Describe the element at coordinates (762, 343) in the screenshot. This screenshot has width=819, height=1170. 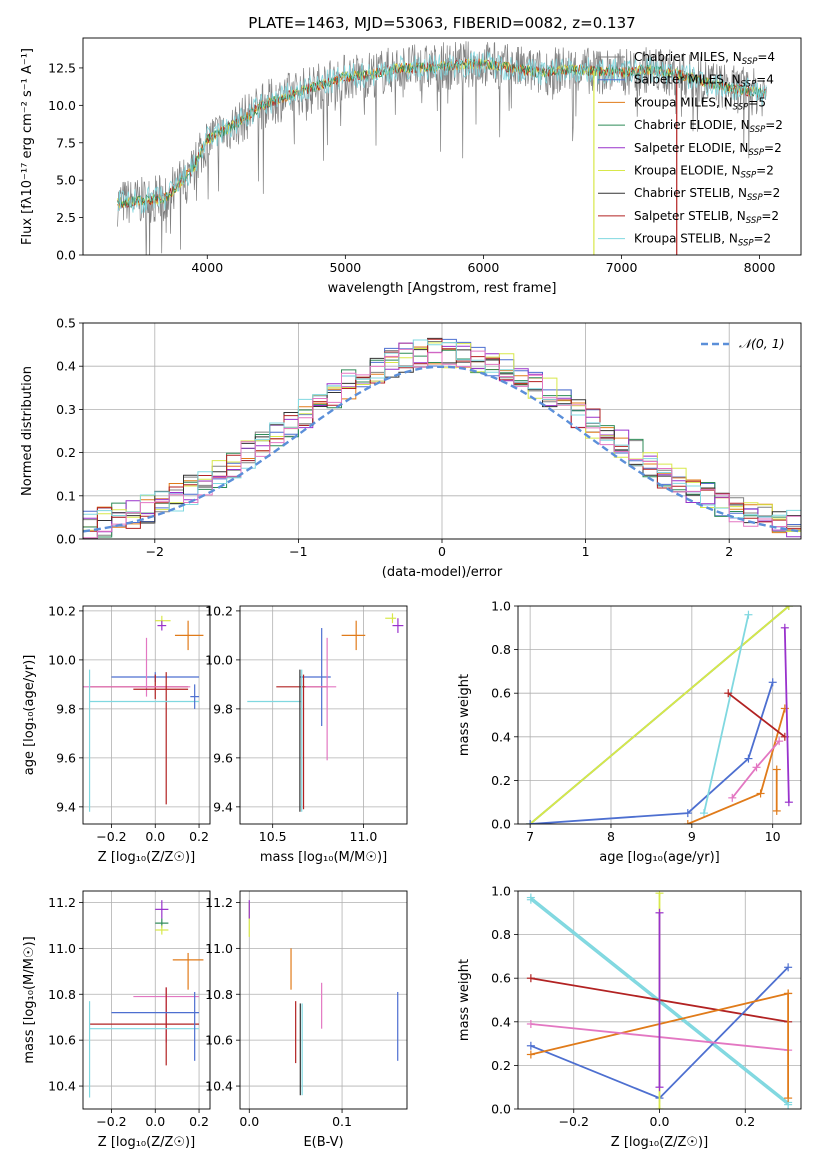
I see `legend-entry: 𝒩(0, 1)` at that location.